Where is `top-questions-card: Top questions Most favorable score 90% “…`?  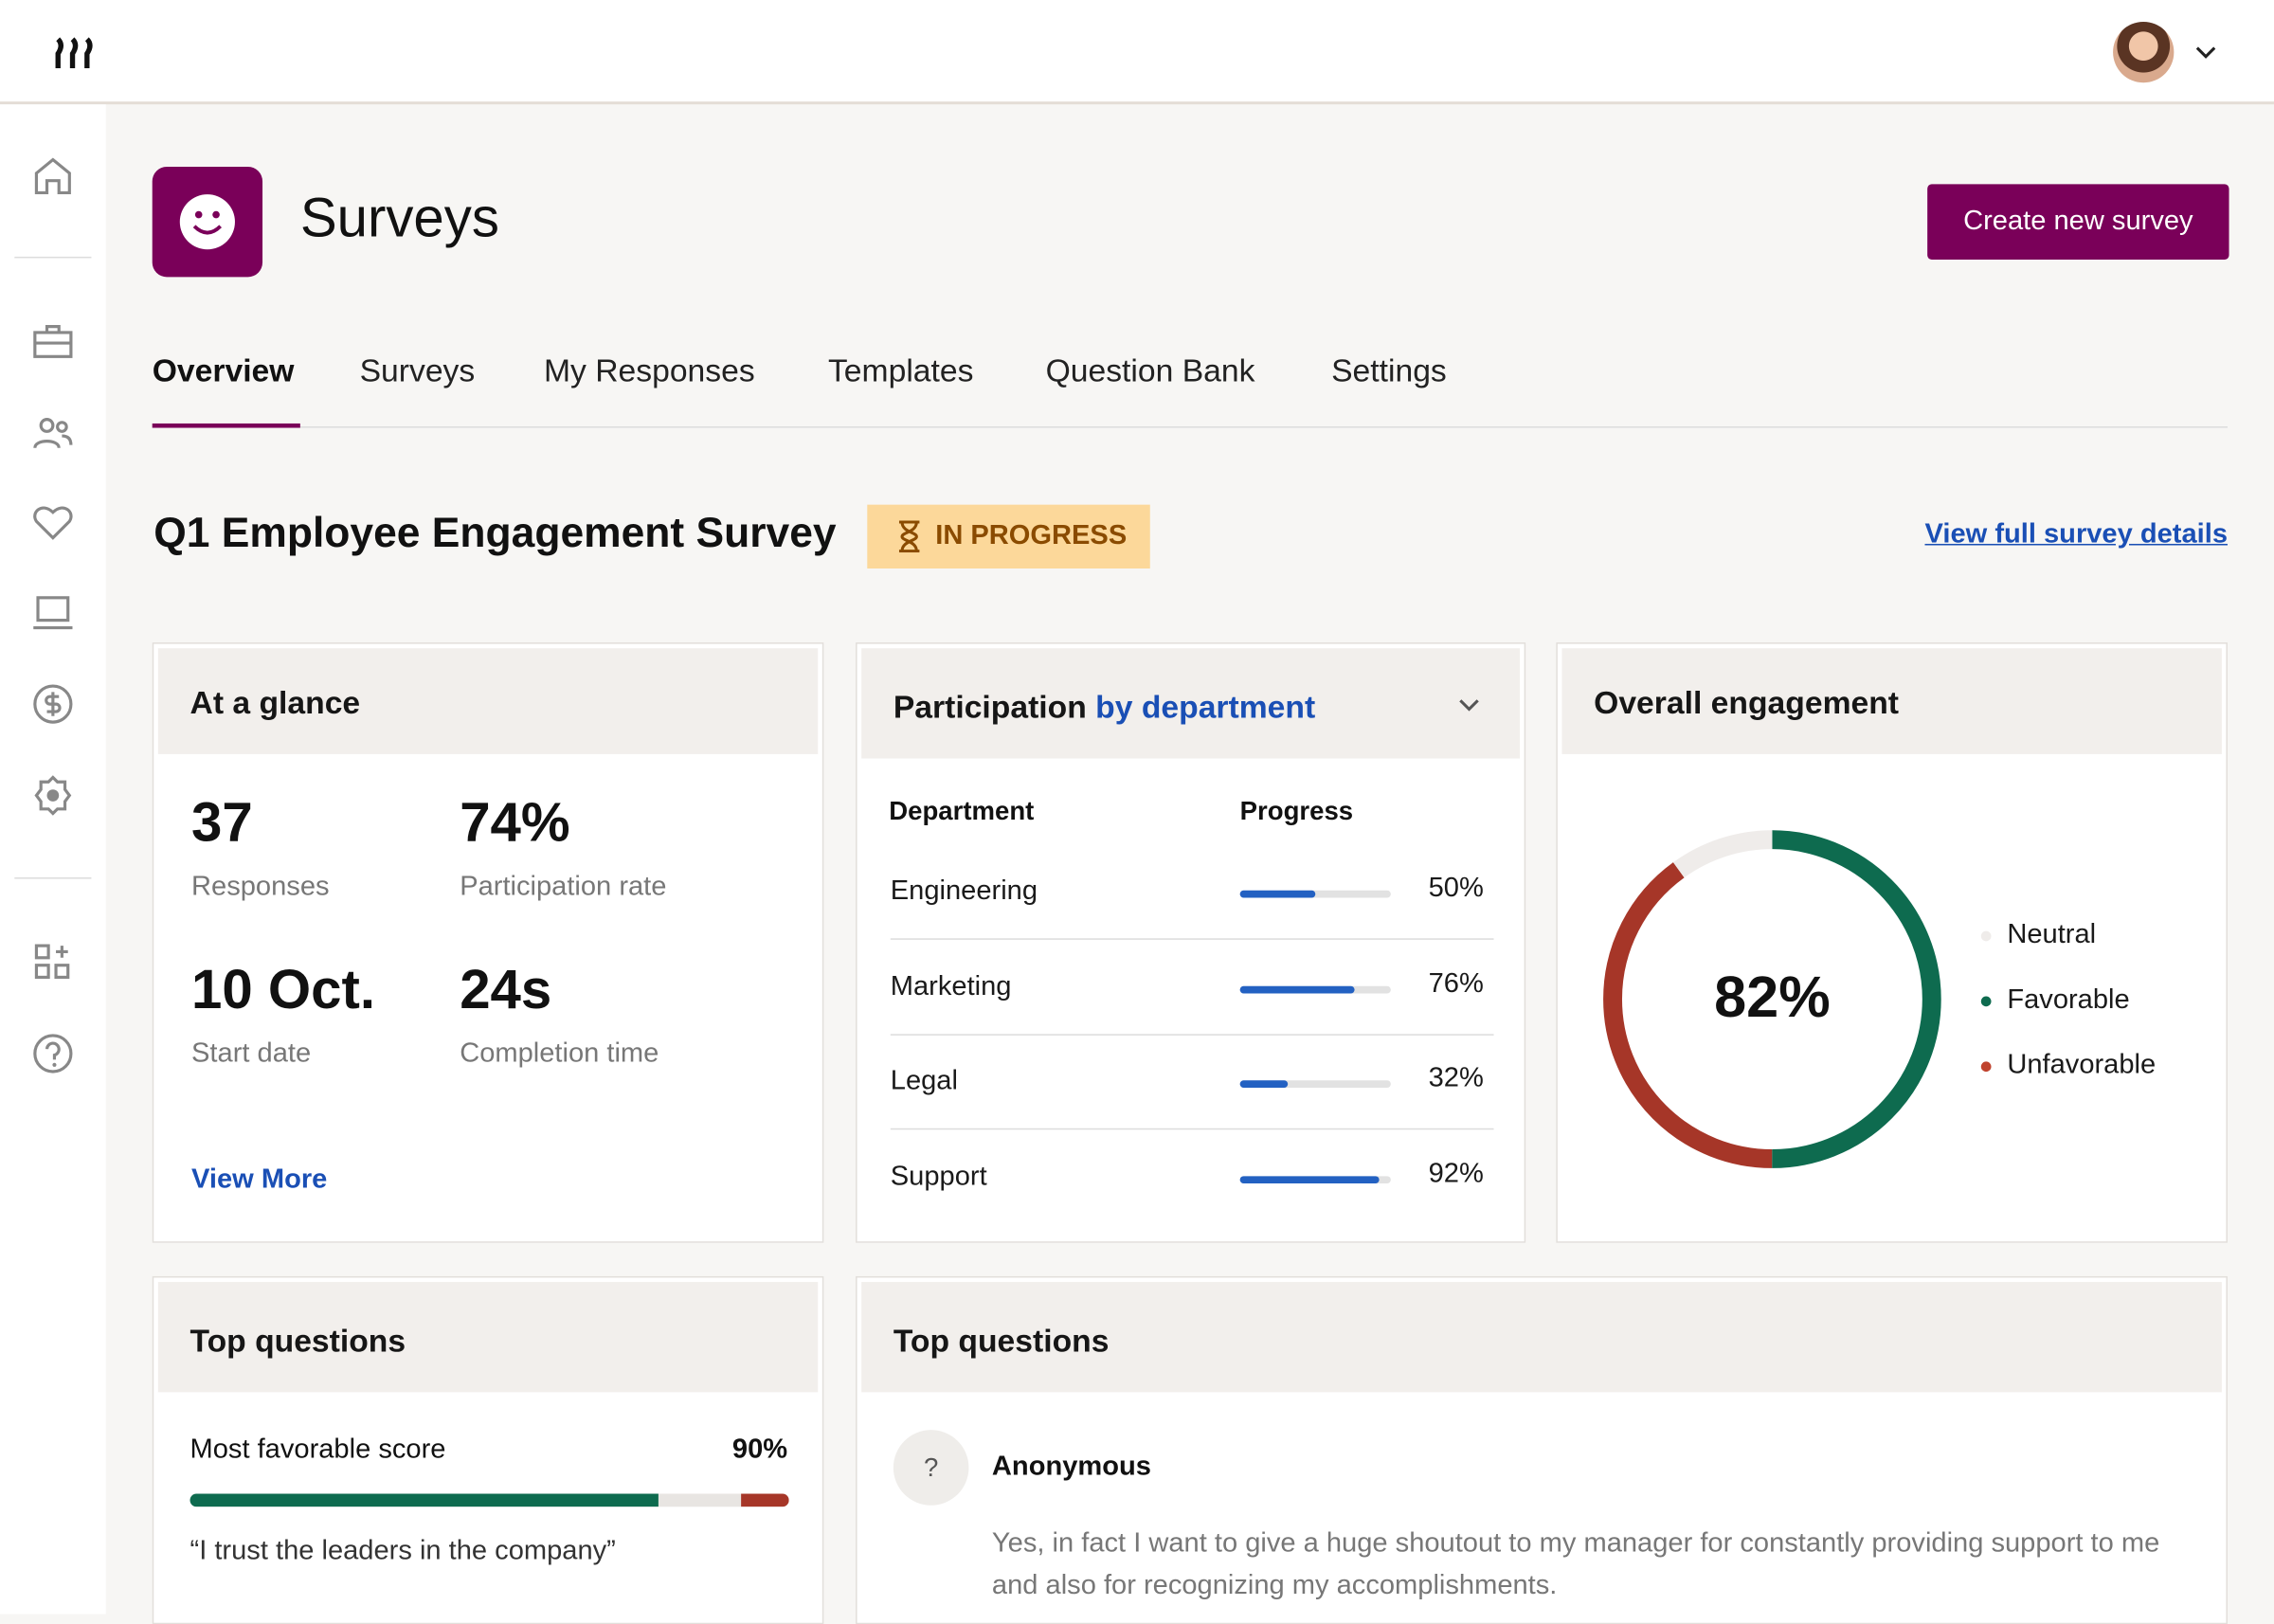 top-questions-card: Top questions Most favorable score 90% “… is located at coordinates (488, 1449).